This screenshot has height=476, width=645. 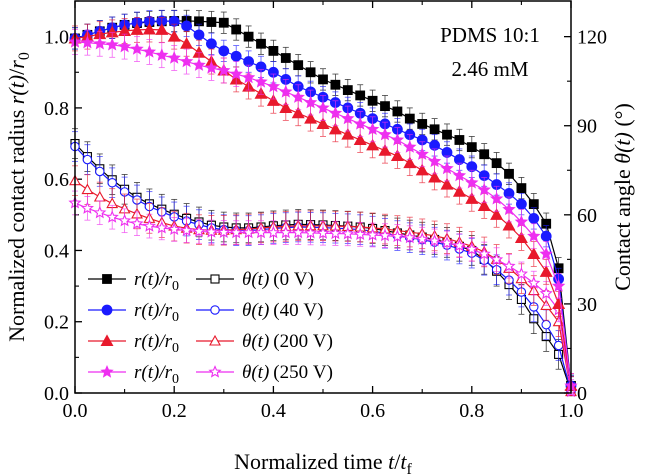 What do you see at coordinates (592, 38) in the screenshot?
I see `y-right-tick-label: 120` at bounding box center [592, 38].